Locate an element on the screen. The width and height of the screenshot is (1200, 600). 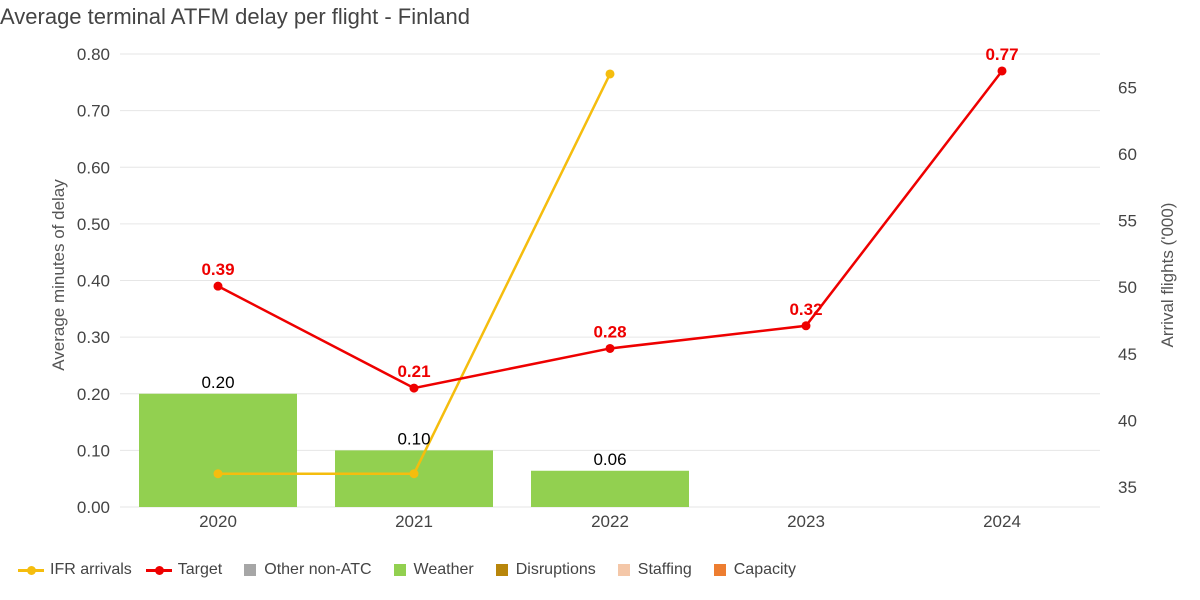
y-right-tick-label: 60 is located at coordinates (1127, 154).